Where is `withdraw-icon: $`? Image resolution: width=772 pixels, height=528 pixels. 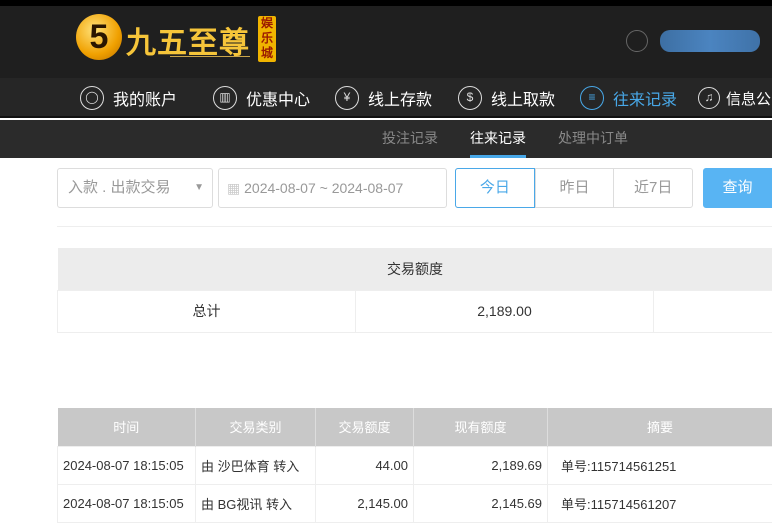
withdraw-icon: $ is located at coordinates (470, 98).